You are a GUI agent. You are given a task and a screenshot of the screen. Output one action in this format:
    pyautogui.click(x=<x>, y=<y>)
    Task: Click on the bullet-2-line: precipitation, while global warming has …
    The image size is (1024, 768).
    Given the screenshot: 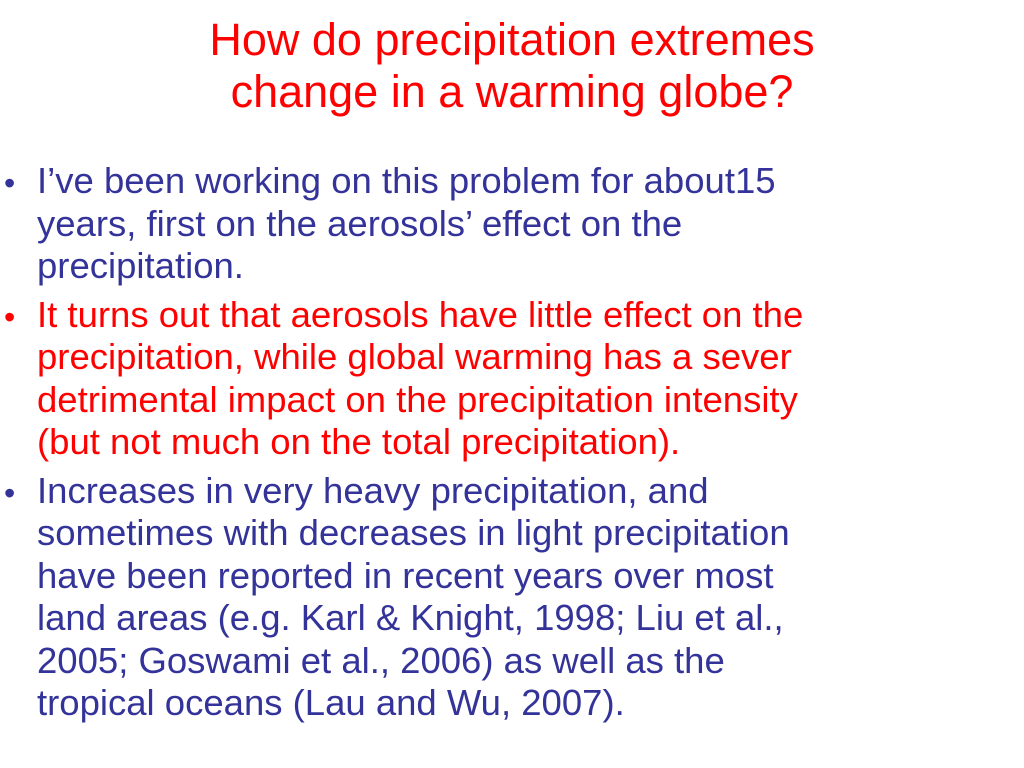 What is the action you would take?
    pyautogui.click(x=414, y=356)
    